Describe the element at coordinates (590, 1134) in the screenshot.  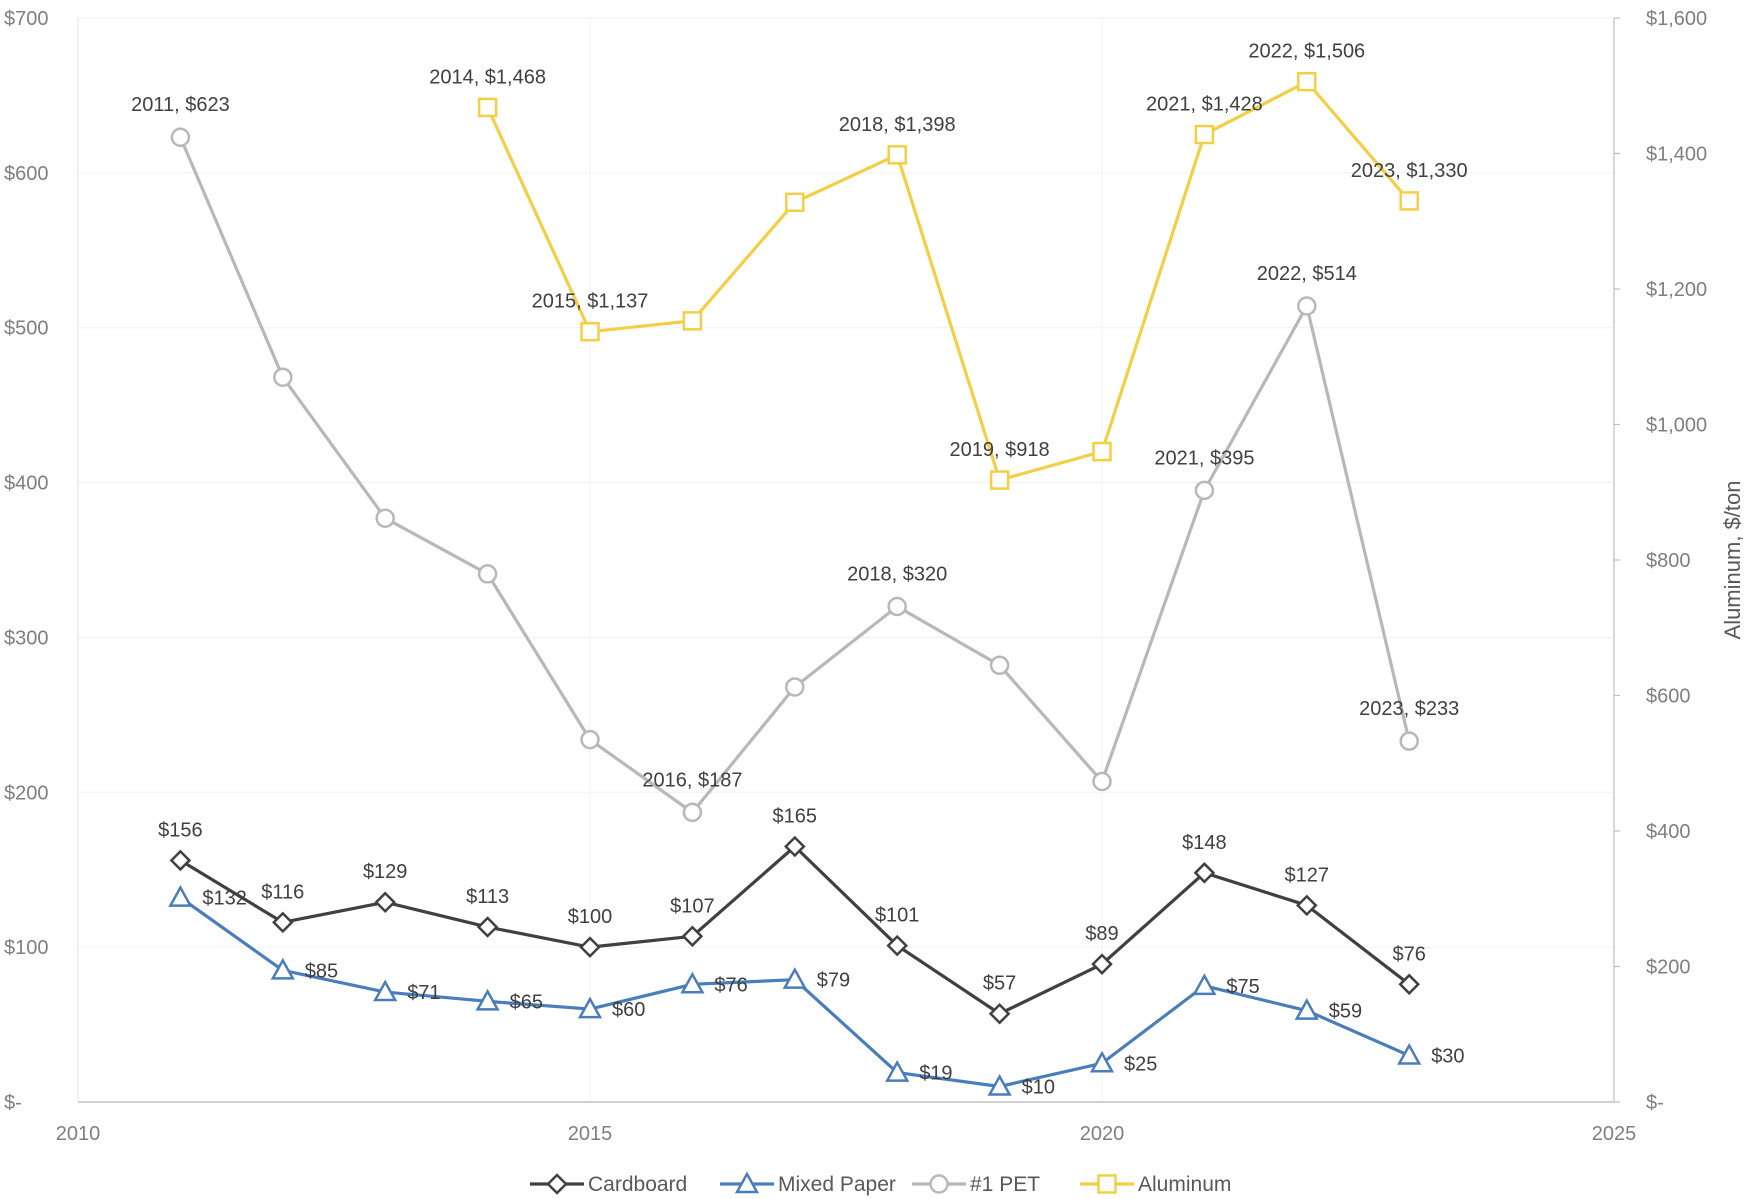
I see `x-tick-label: 2015` at that location.